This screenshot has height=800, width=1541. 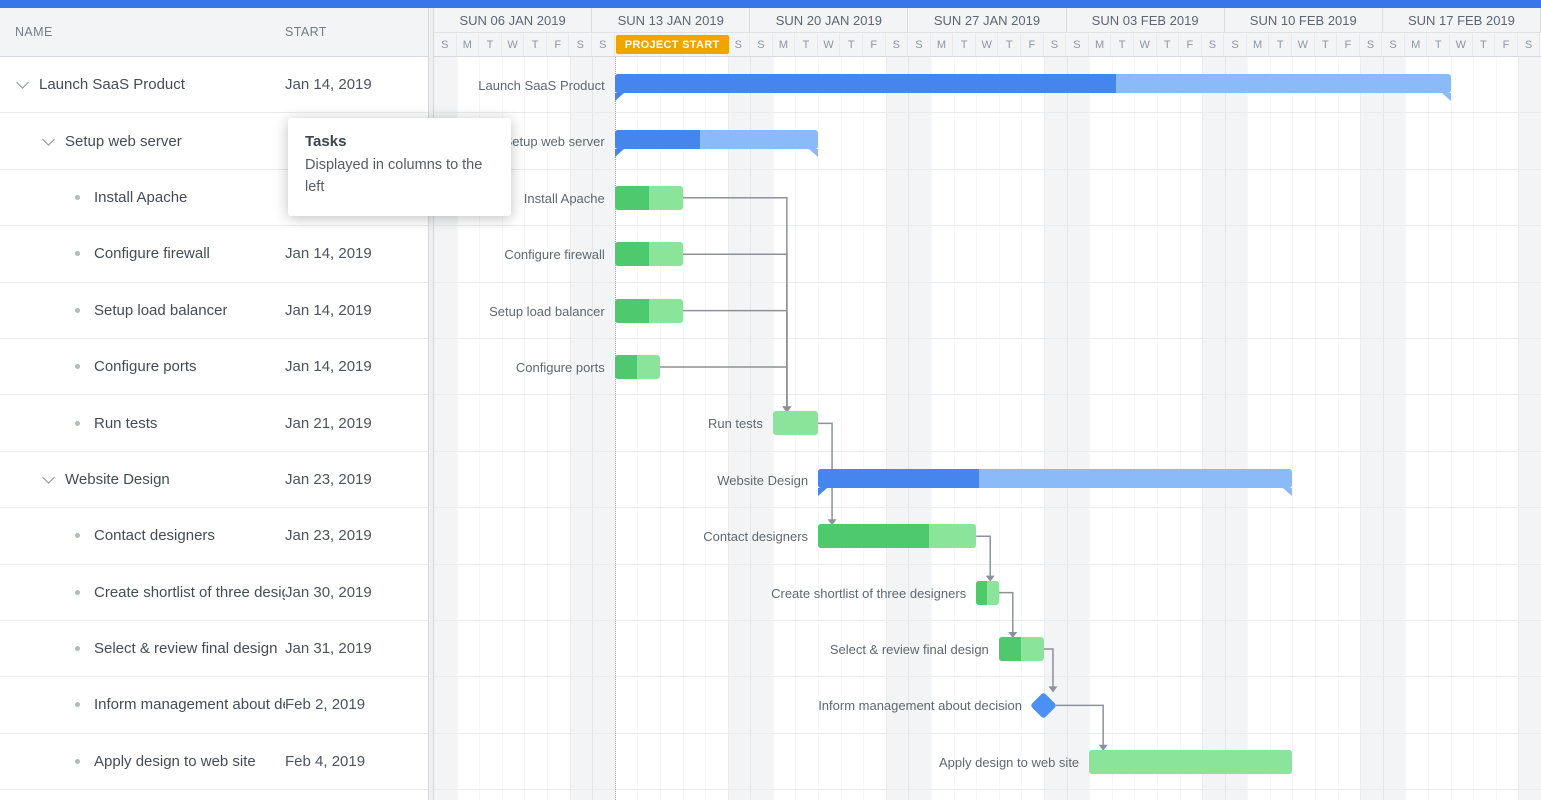 What do you see at coordinates (214, 480) in the screenshot?
I see `grid-row: Website Design Jan 23, 2019` at bounding box center [214, 480].